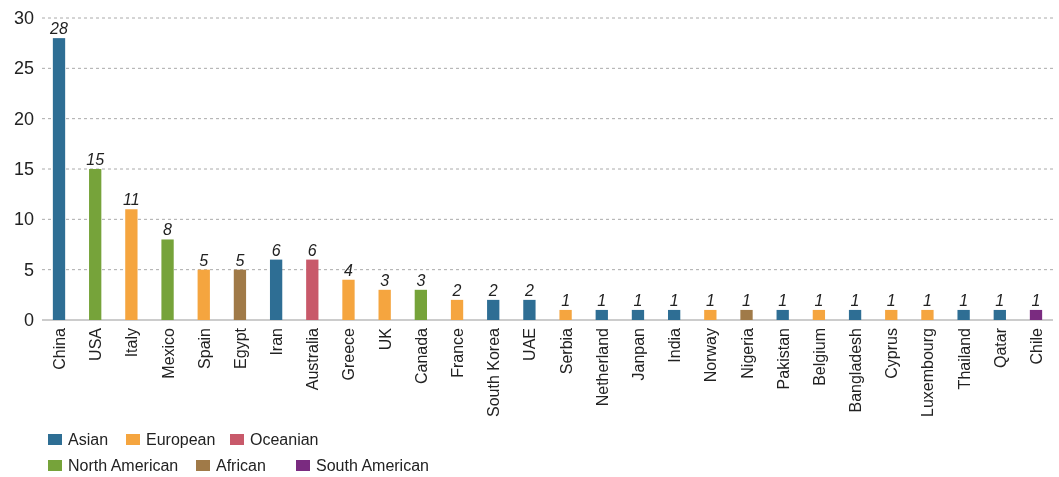 The width and height of the screenshot is (1059, 477). Describe the element at coordinates (313, 359) in the screenshot. I see `x-tick-label: Australia` at that location.